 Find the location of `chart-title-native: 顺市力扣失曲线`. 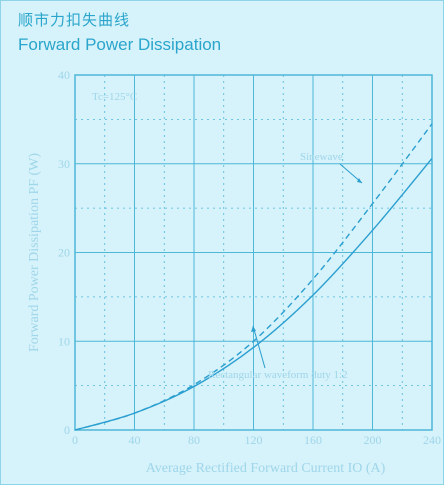

chart-title-native: 顺市力扣失曲线 is located at coordinates (74, 20).